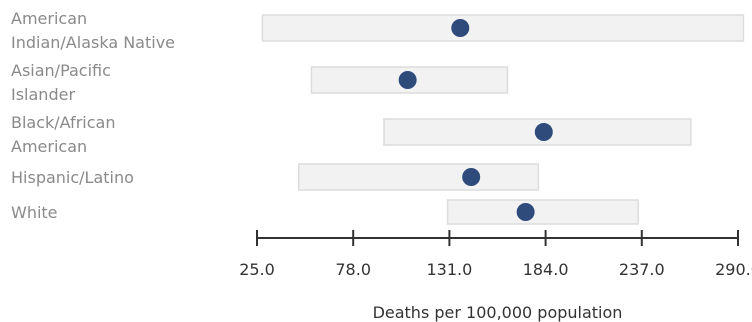 Image resolution: width=752 pixels, height=322 pixels. What do you see at coordinates (353, 269) in the screenshot?
I see `x-tick-label: 78.0` at bounding box center [353, 269].